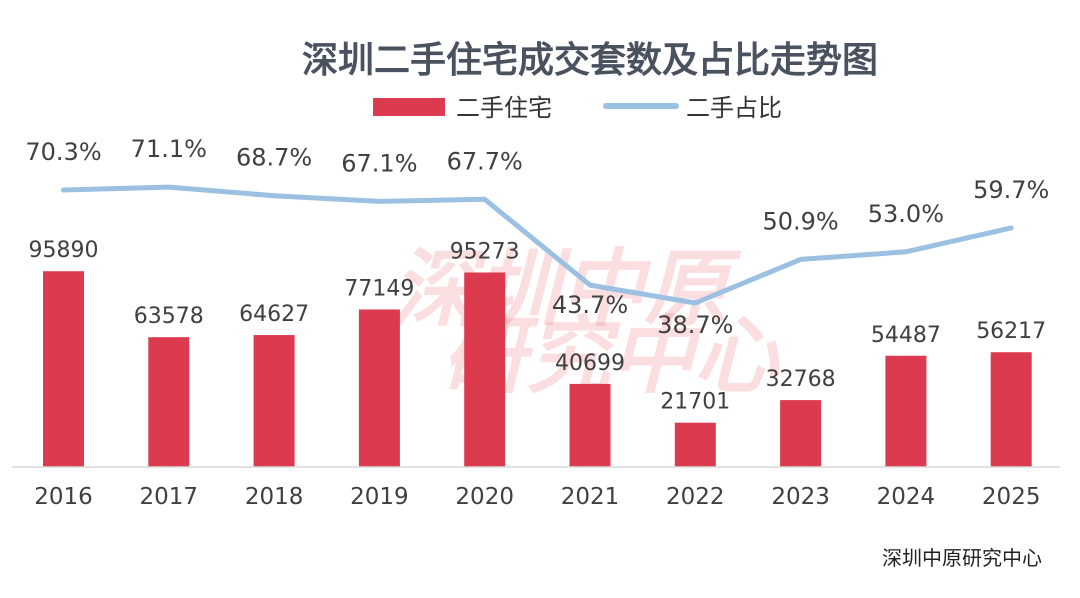 Image resolution: width=1080 pixels, height=598 pixels. Describe the element at coordinates (695, 402) in the screenshot. I see `bar-label-2022: 21701` at that location.